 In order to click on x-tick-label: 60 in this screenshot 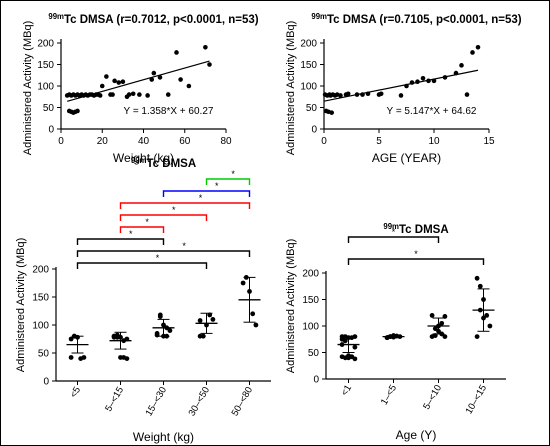, I will do `click(185, 141)`.